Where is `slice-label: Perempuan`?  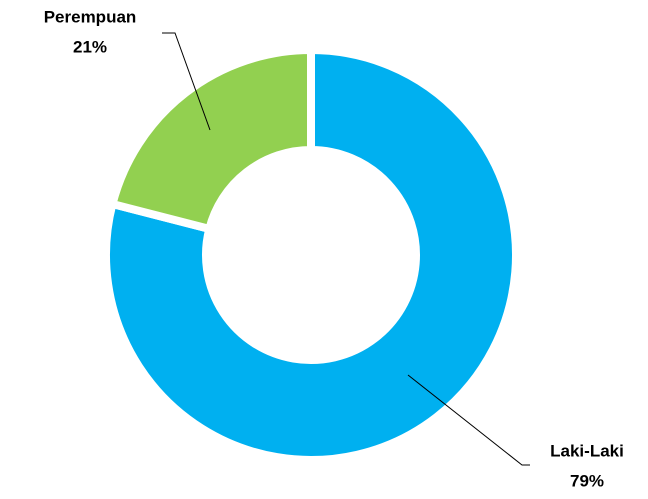
slice-label: Perempuan is located at coordinates (90, 16).